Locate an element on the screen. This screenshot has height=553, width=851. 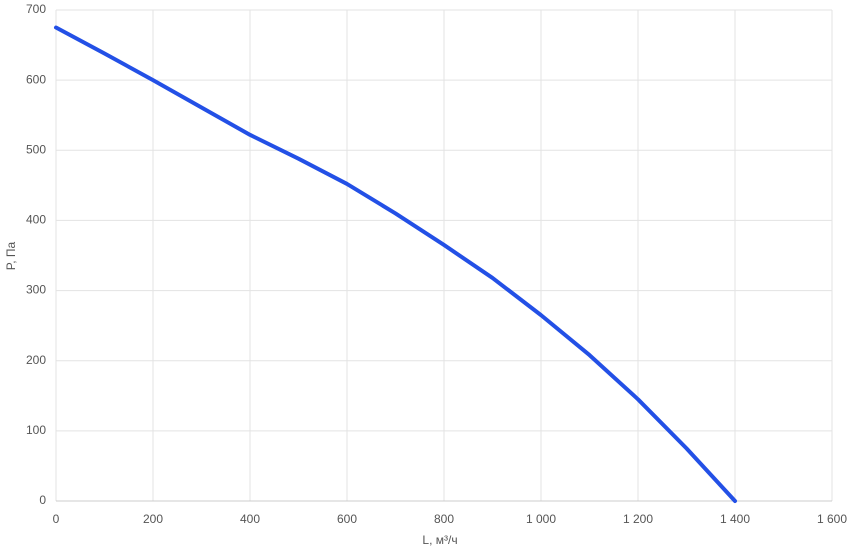
y-tick-label: 600 is located at coordinates (36, 79).